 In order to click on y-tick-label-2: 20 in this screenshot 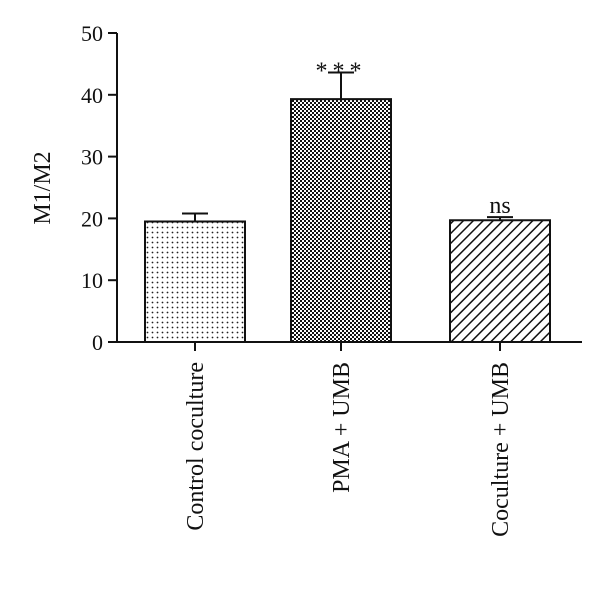, I will do `click(92, 218)`.